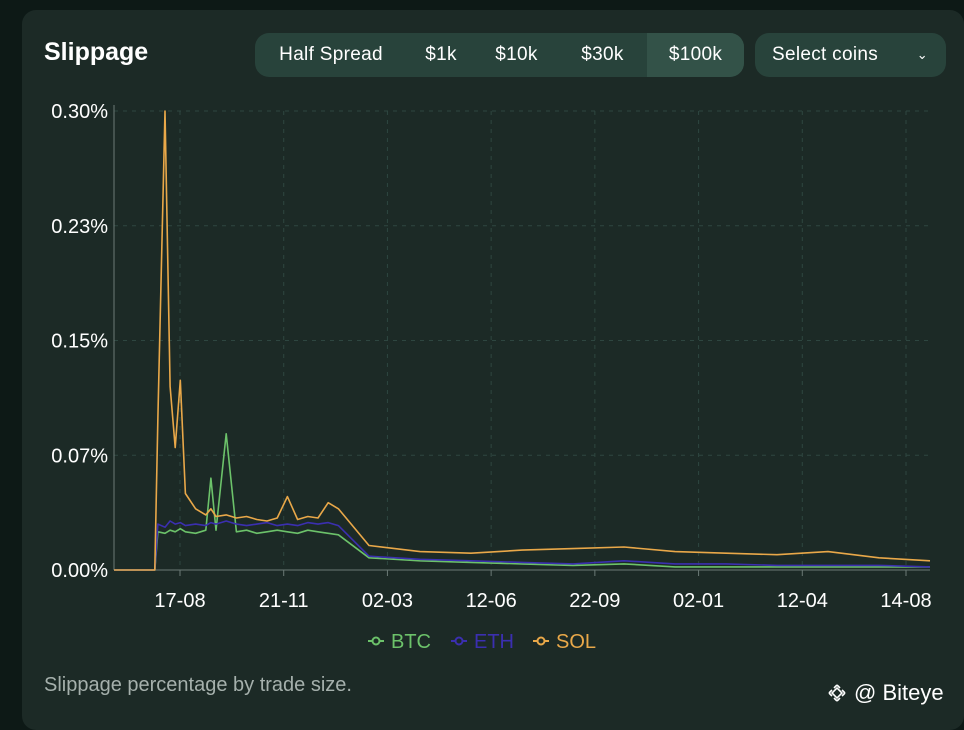 This screenshot has width=964, height=730. What do you see at coordinates (837, 693) in the screenshot?
I see `binance-diamond-logo` at bounding box center [837, 693].